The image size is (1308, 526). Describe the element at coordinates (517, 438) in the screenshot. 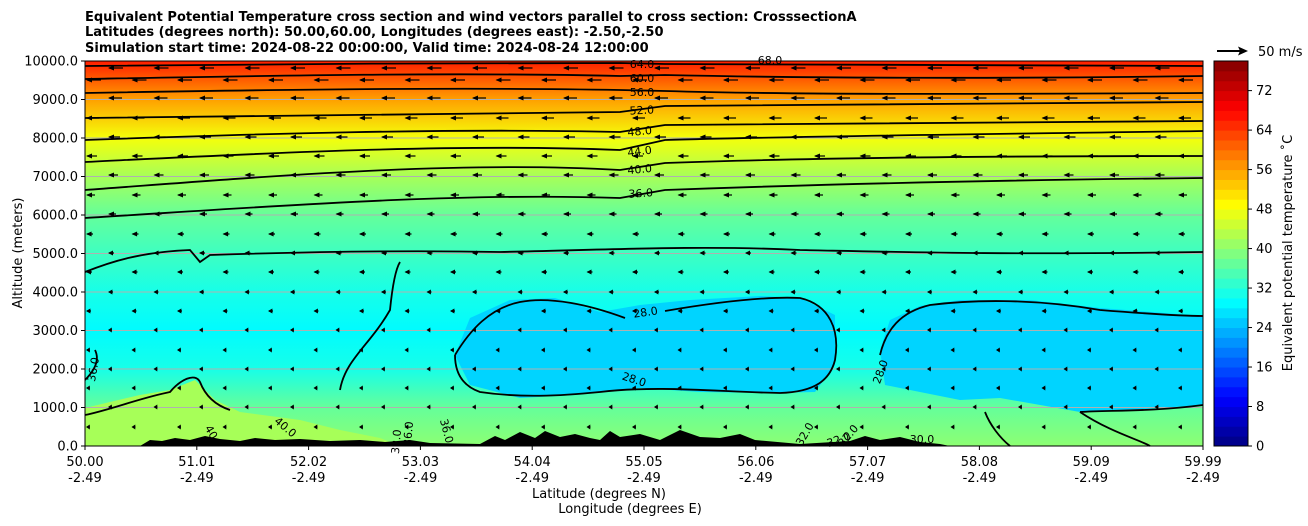

I see `terrain-profile` at that location.